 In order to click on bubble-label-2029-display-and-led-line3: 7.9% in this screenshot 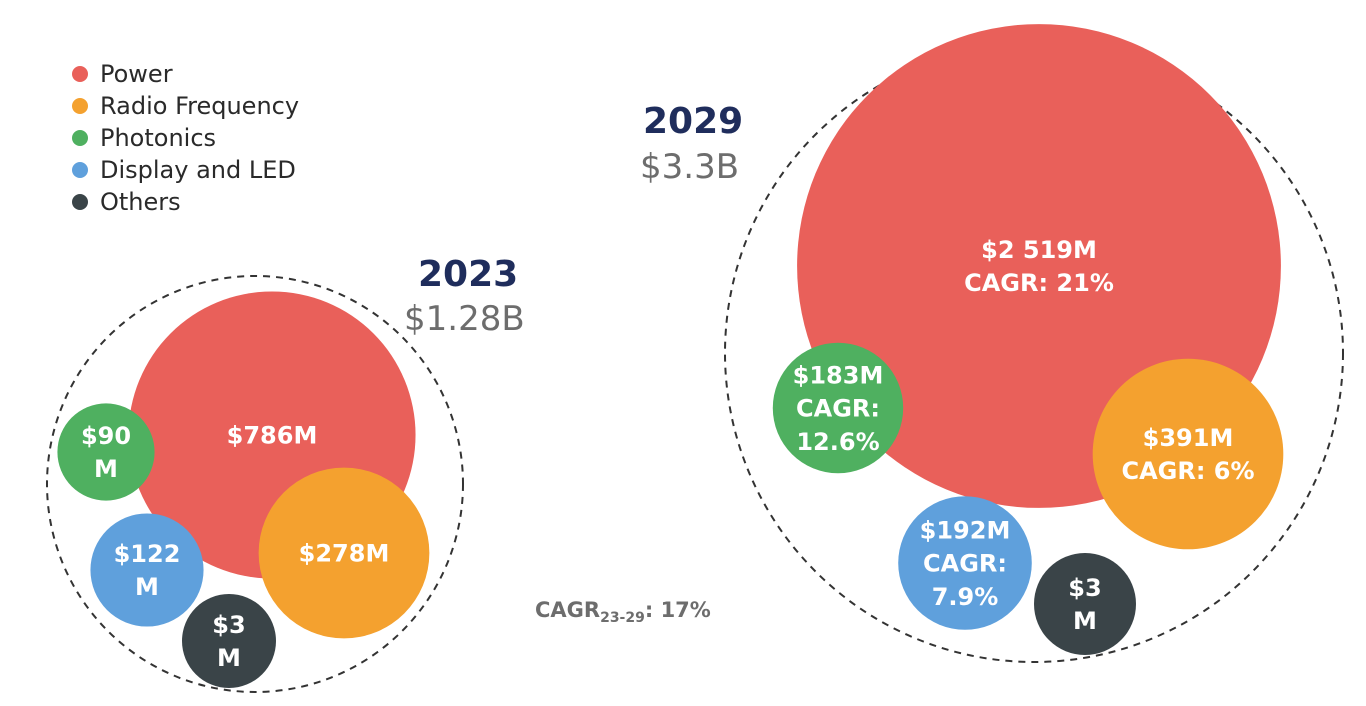, I will do `click(965, 597)`.